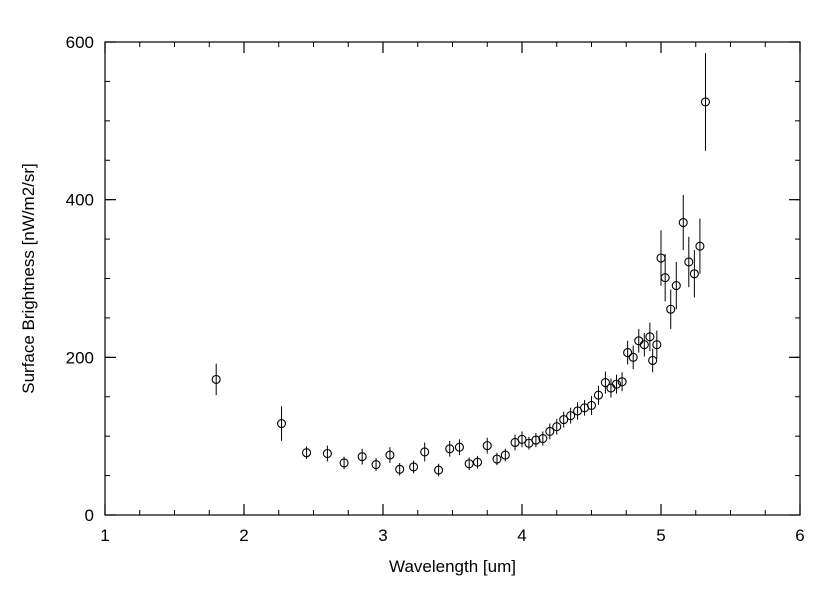 The width and height of the screenshot is (840, 600). Describe the element at coordinates (80, 200) in the screenshot. I see `y-tick-label: 400` at that location.